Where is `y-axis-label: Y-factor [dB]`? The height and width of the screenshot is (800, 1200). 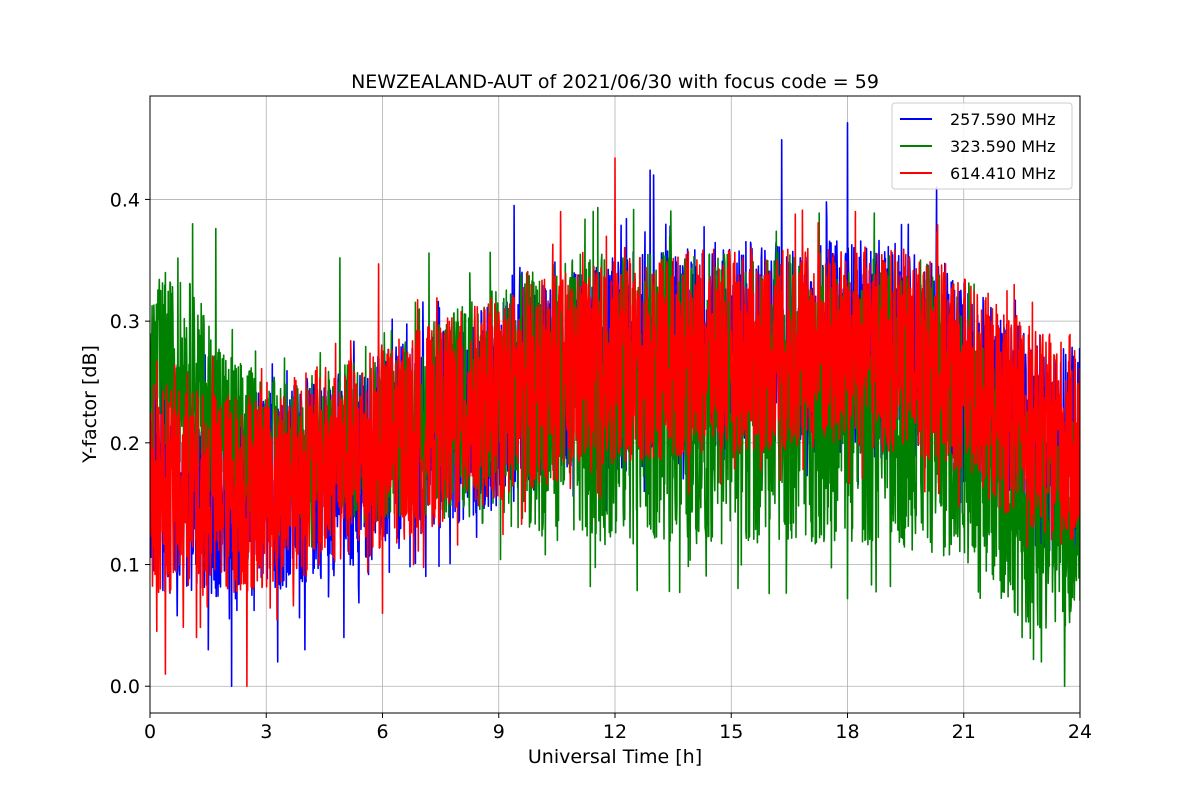 y-axis-label: Y-factor [dB] is located at coordinates (90, 404).